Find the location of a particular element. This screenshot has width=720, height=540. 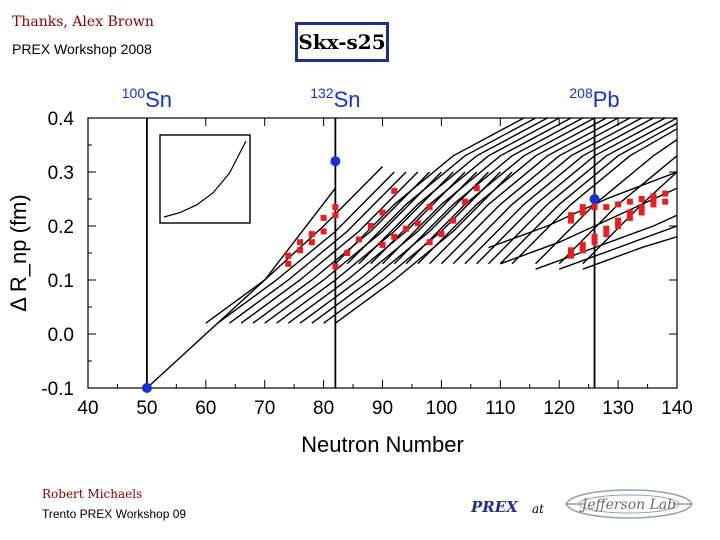

x-tick-label: 80 is located at coordinates (323, 408).